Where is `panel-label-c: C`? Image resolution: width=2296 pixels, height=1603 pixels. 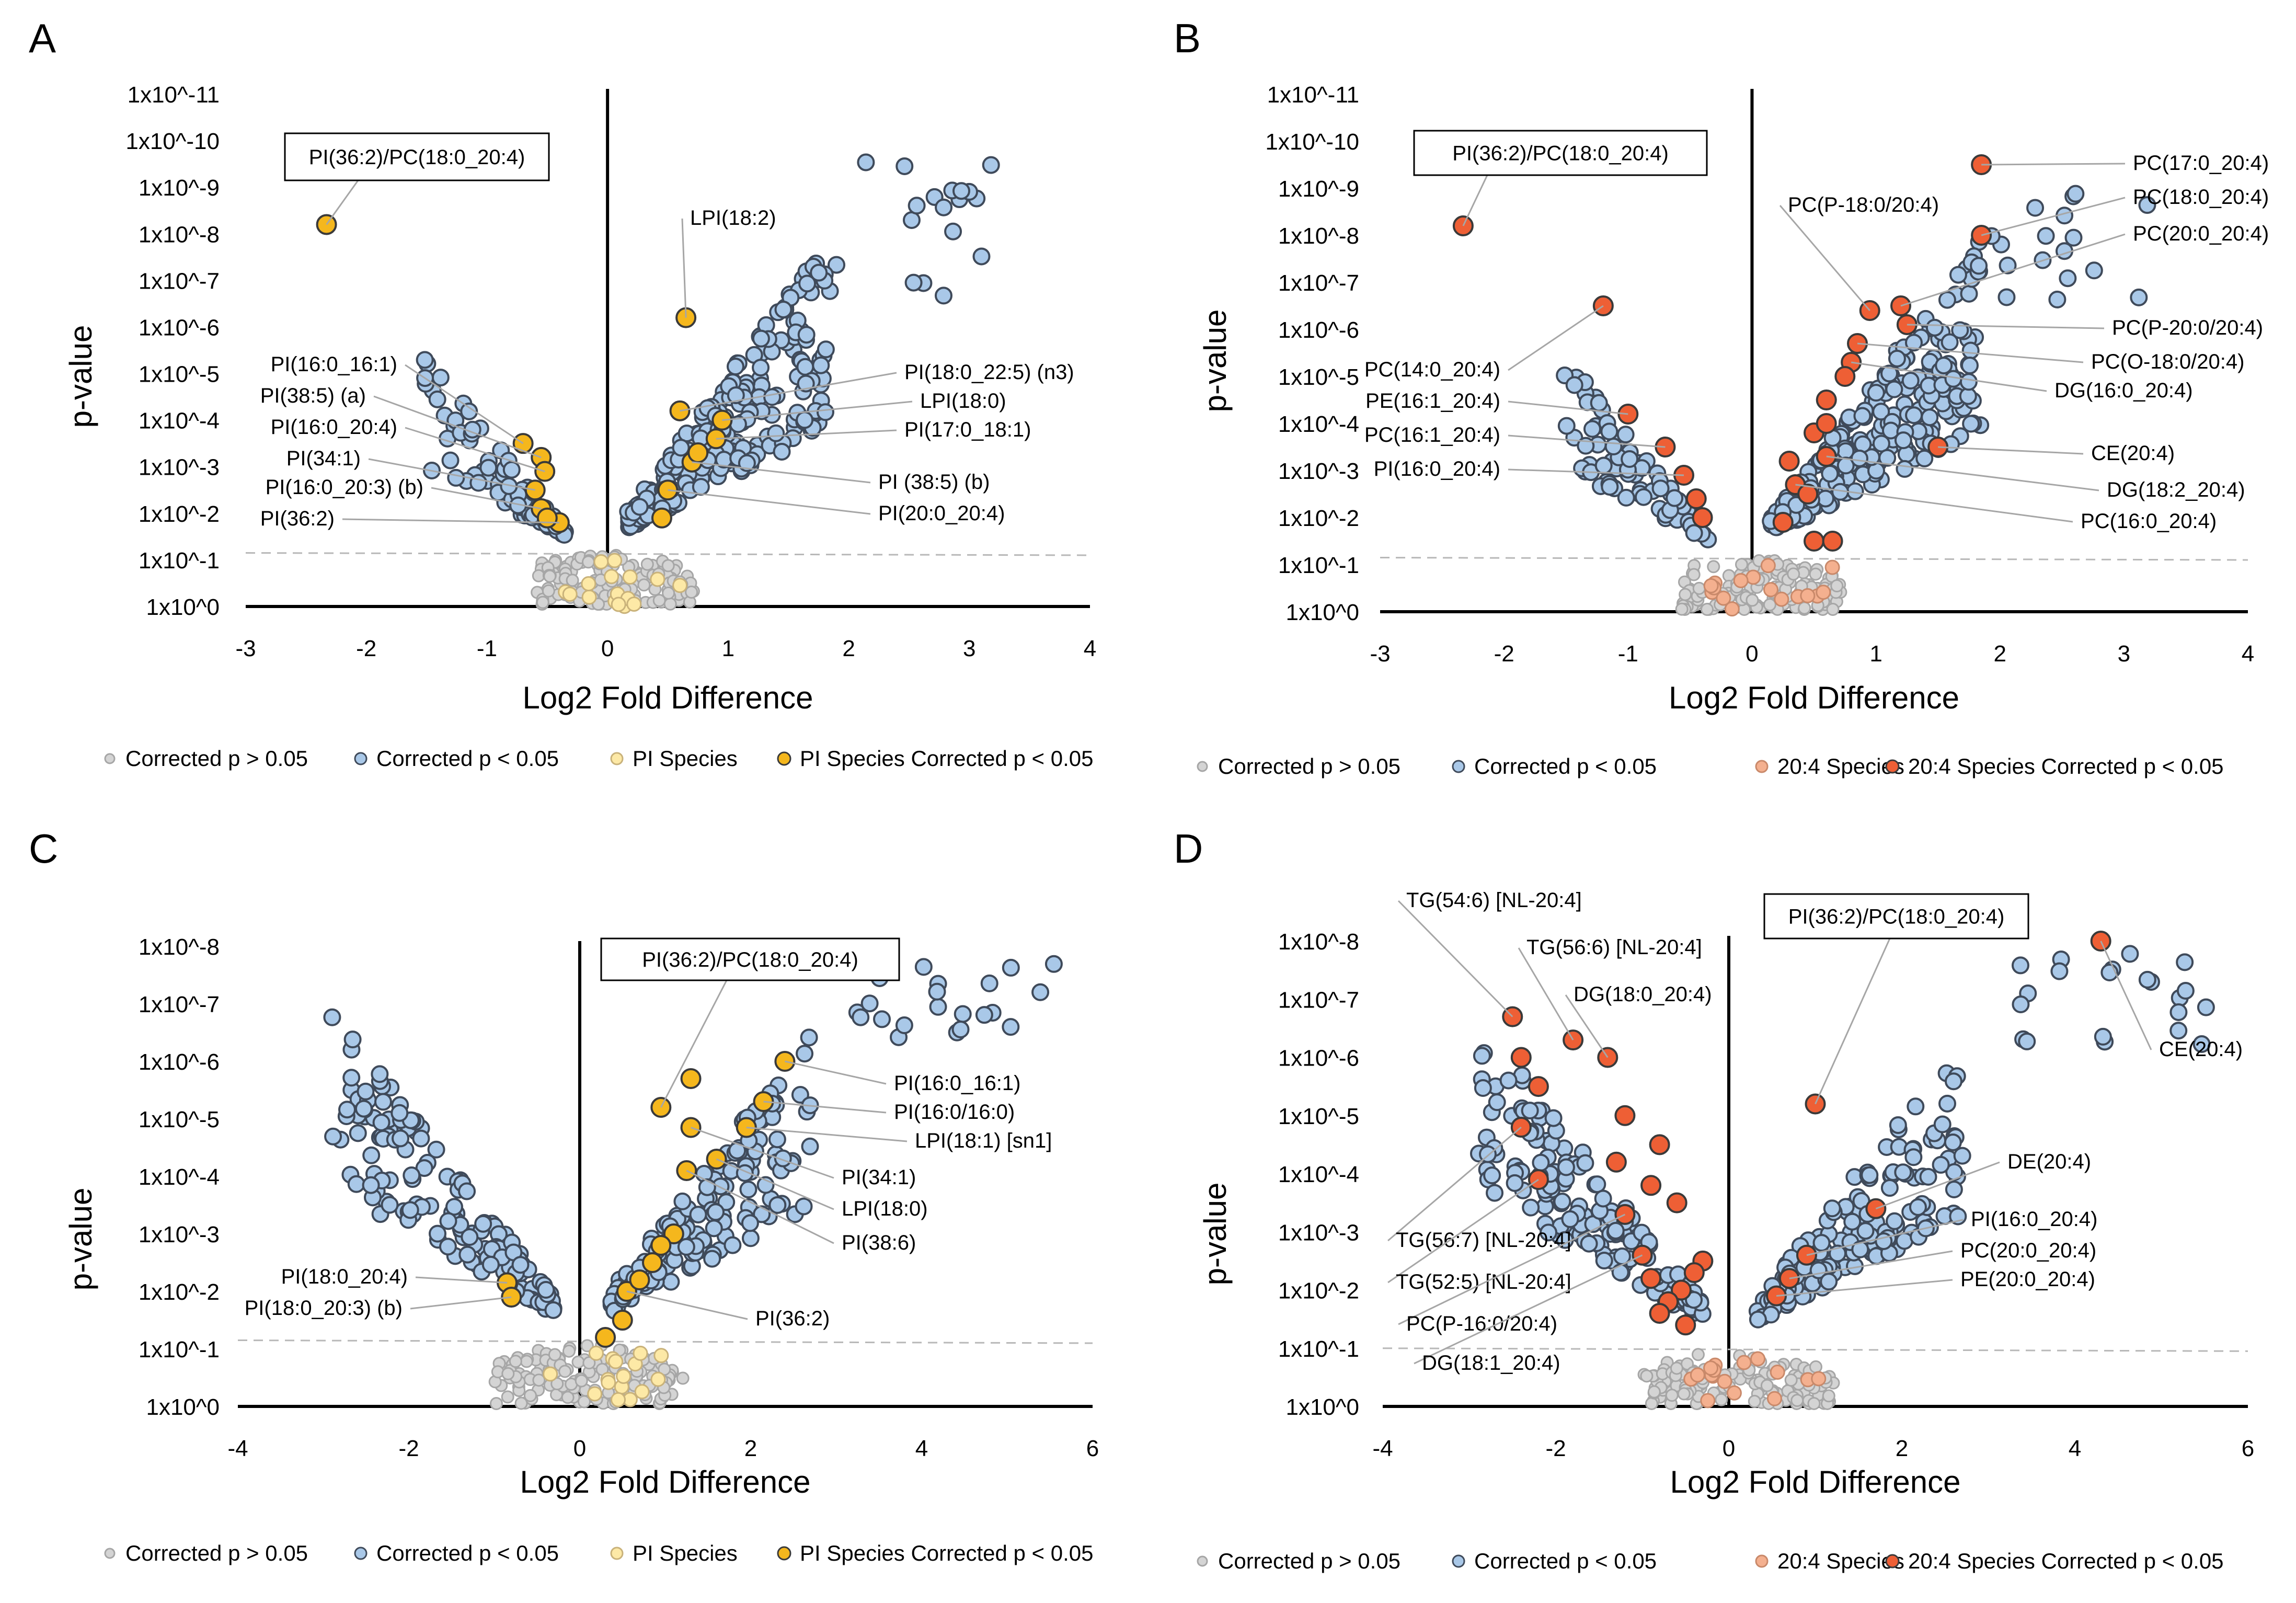
panel-label-c: C is located at coordinates (43, 849).